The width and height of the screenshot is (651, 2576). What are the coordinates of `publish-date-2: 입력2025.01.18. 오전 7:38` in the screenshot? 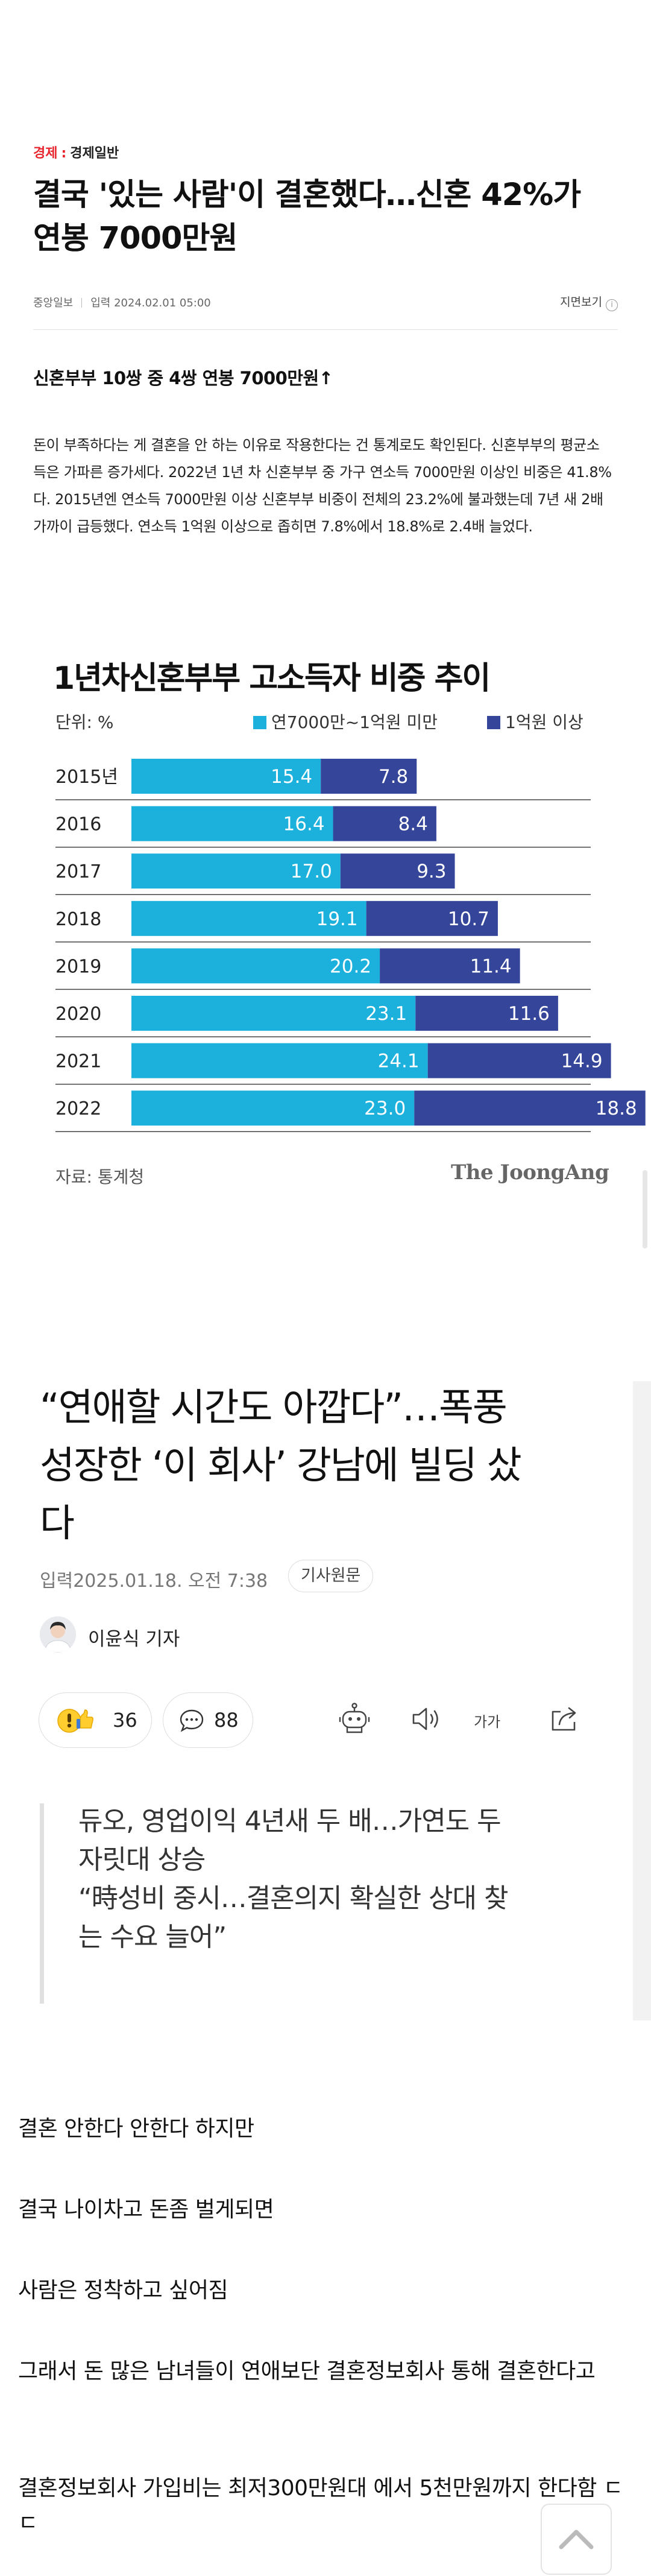 It's located at (154, 1581).